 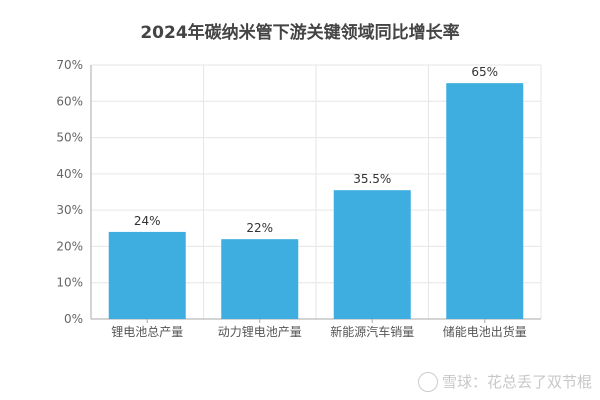 What do you see at coordinates (69, 174) in the screenshot?
I see `y-tick-label: 40%` at bounding box center [69, 174].